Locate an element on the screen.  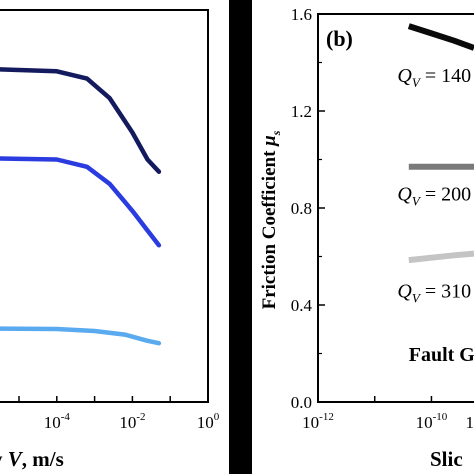
panel-b-y-ticks: 0.0 0.4 0.8 1.2 1.6 is located at coordinates (308, 208).